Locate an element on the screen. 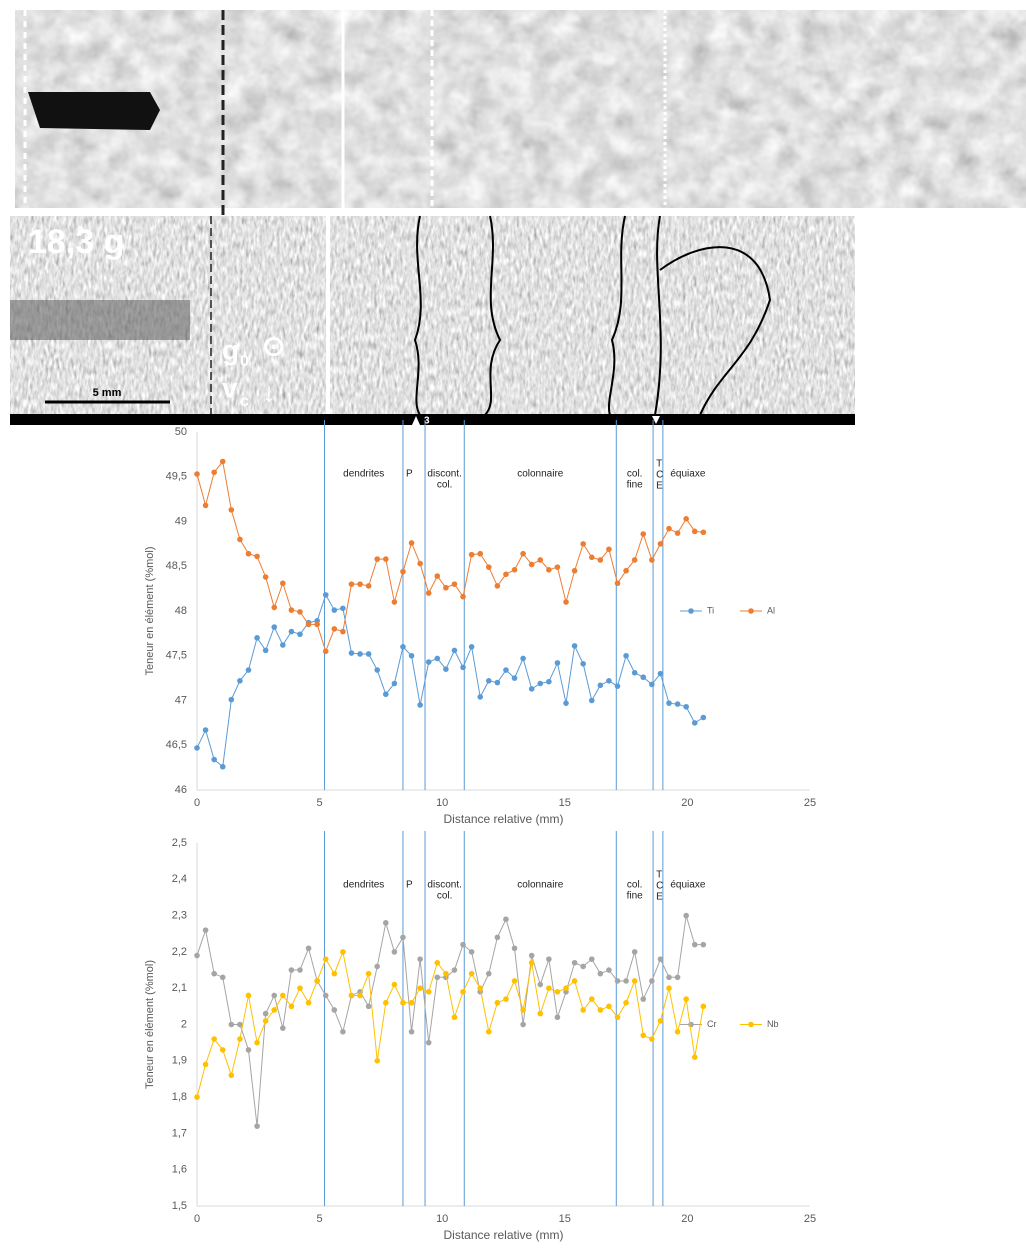 Image resolution: width=1026 pixels, height=1248 pixels. v-sub: c is located at coordinates (244, 401).